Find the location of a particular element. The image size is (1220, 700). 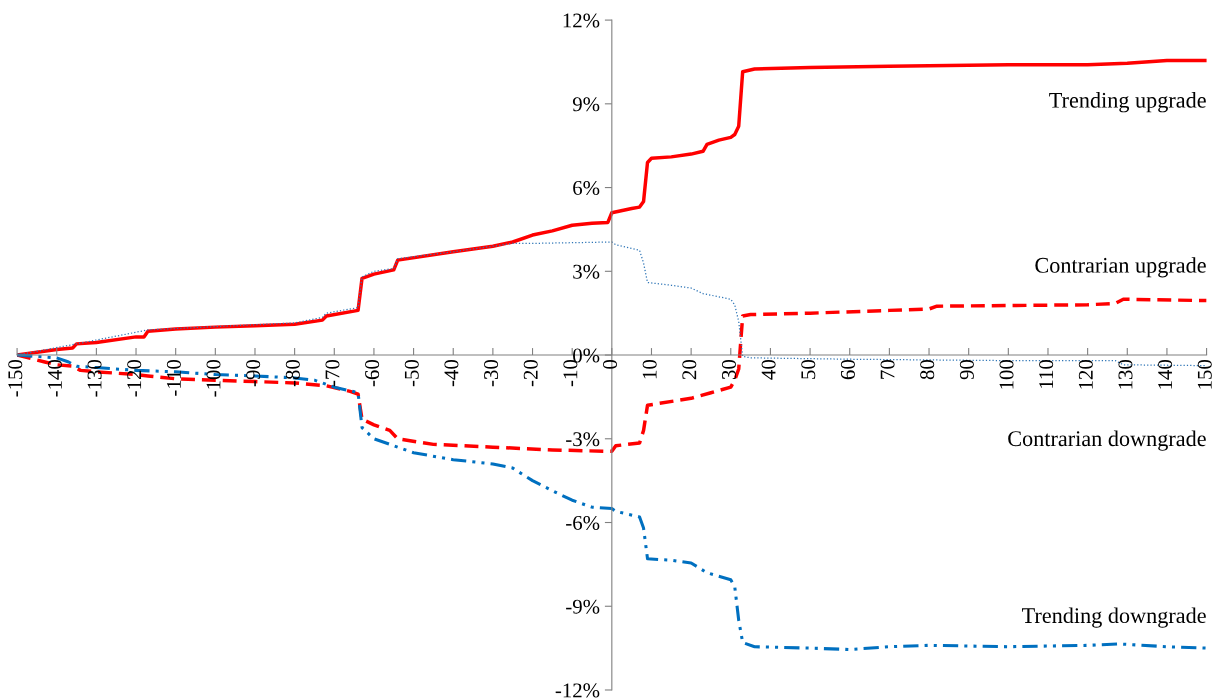

x-tick-label: 140 is located at coordinates (1165, 374).